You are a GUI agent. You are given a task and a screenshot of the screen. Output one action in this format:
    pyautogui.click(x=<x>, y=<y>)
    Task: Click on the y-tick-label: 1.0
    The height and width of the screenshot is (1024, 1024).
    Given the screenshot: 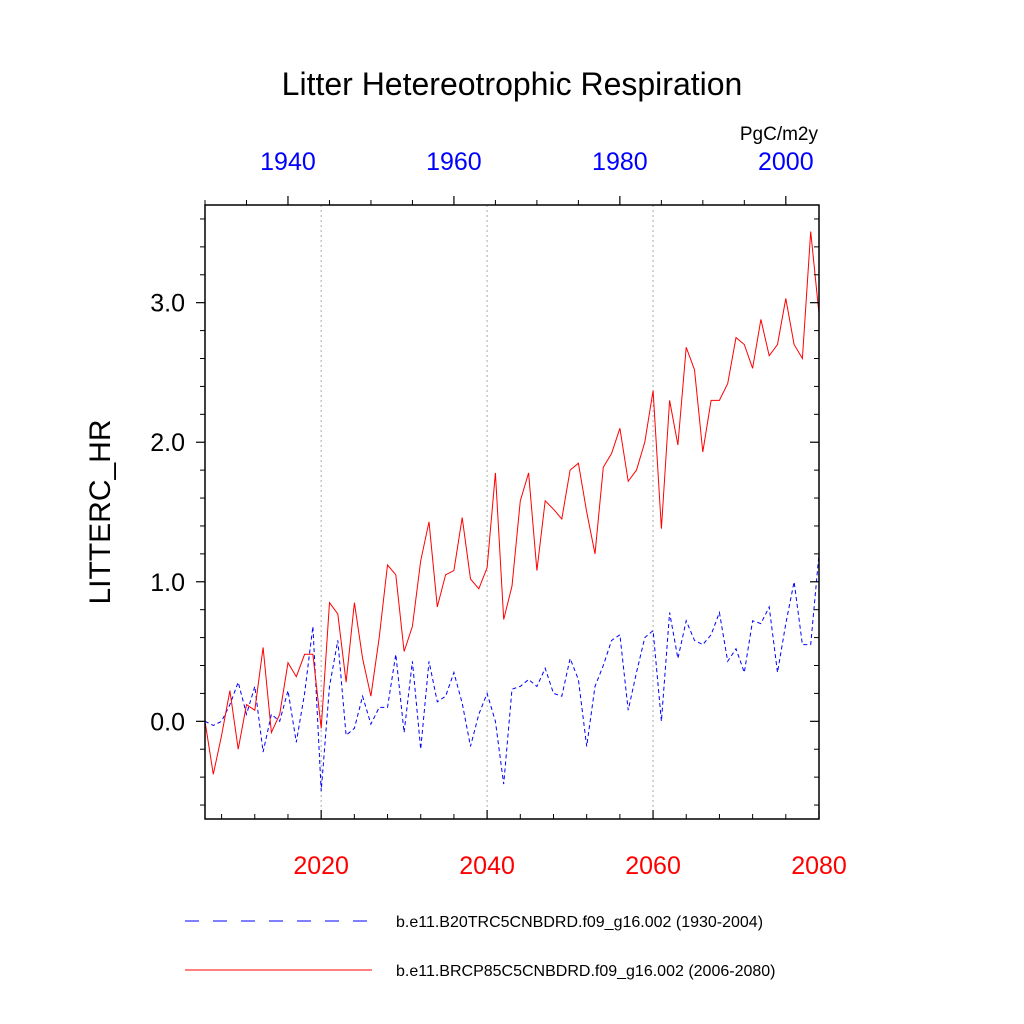 What is the action you would take?
    pyautogui.click(x=167, y=583)
    